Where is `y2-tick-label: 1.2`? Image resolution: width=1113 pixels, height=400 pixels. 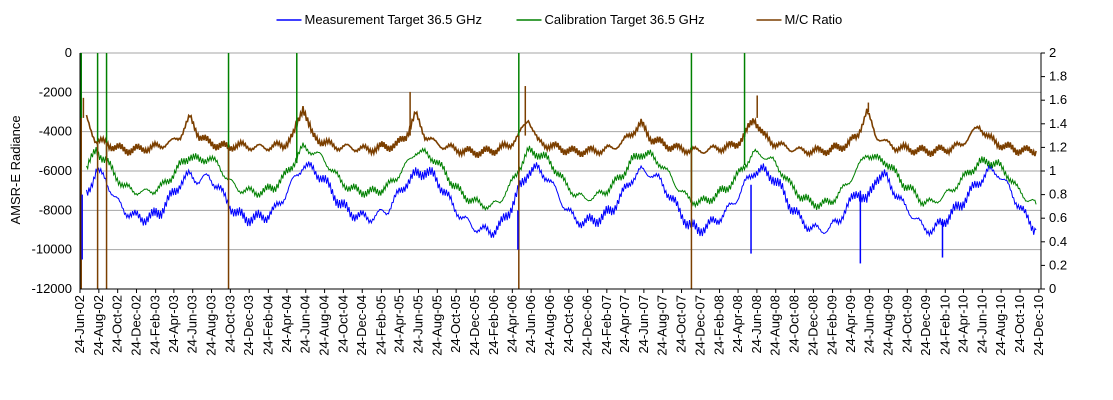
y2-tick-label: 1.2 is located at coordinates (1058, 146).